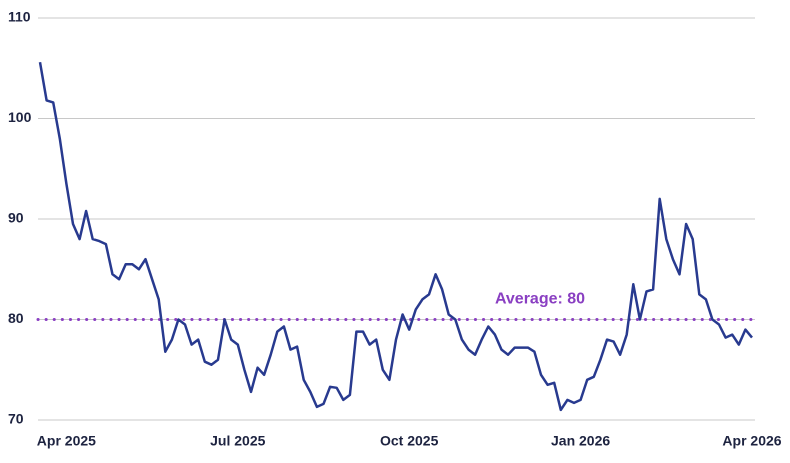 The width and height of the screenshot is (790, 463). I want to click on y-tick-label: 110, so click(19, 17).